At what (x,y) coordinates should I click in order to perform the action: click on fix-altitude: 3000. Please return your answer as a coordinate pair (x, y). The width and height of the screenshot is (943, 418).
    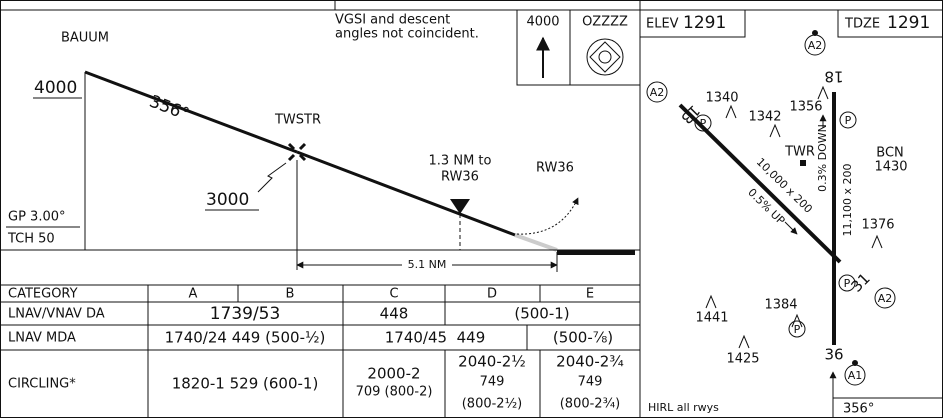
    Looking at the image, I should click on (227, 200).